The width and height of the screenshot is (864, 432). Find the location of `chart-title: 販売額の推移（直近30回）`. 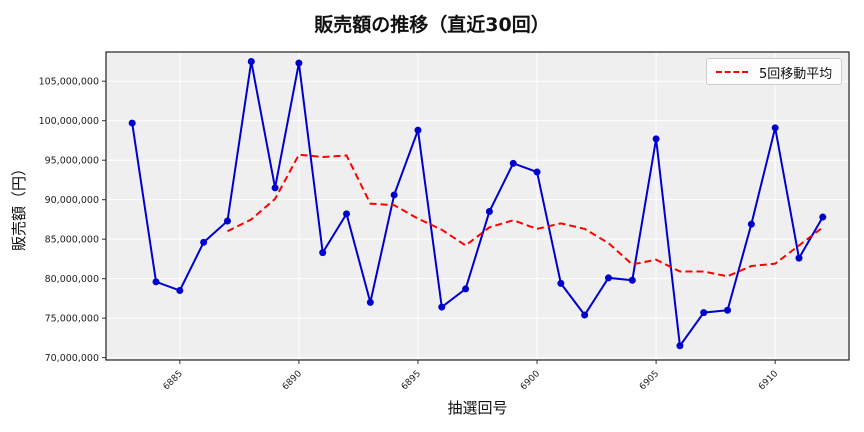

chart-title: 販売額の推移（直近30回） is located at coordinates (432, 25).